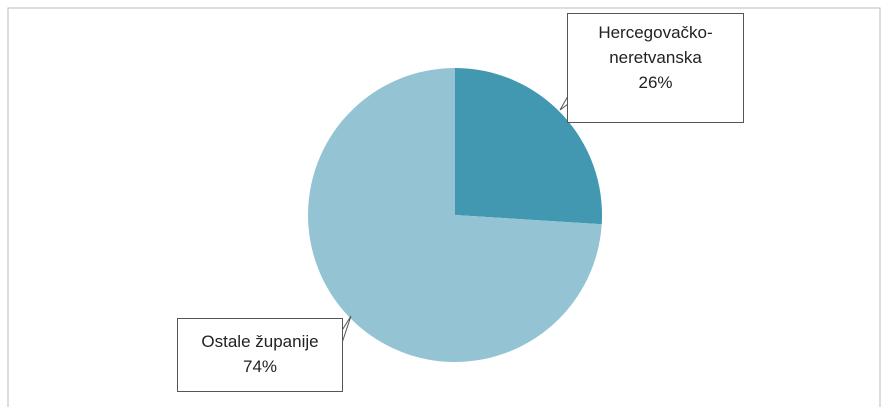 This screenshot has height=407, width=889. What do you see at coordinates (260, 355) in the screenshot?
I see `data-label: Ostale županije 74%` at bounding box center [260, 355].